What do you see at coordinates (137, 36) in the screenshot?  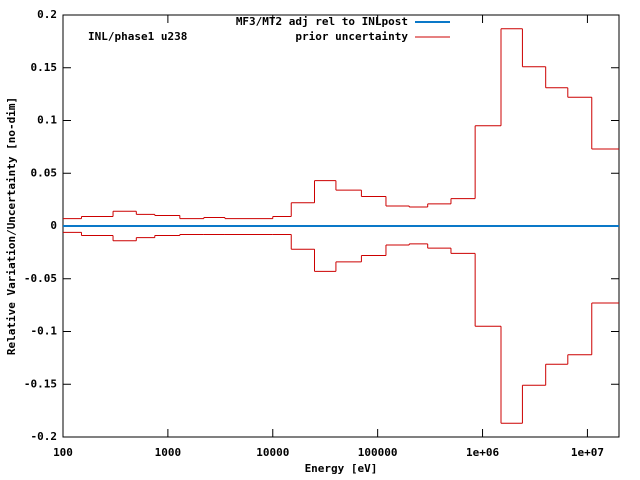 I see `annotation: INL/phase1 u238` at bounding box center [137, 36].